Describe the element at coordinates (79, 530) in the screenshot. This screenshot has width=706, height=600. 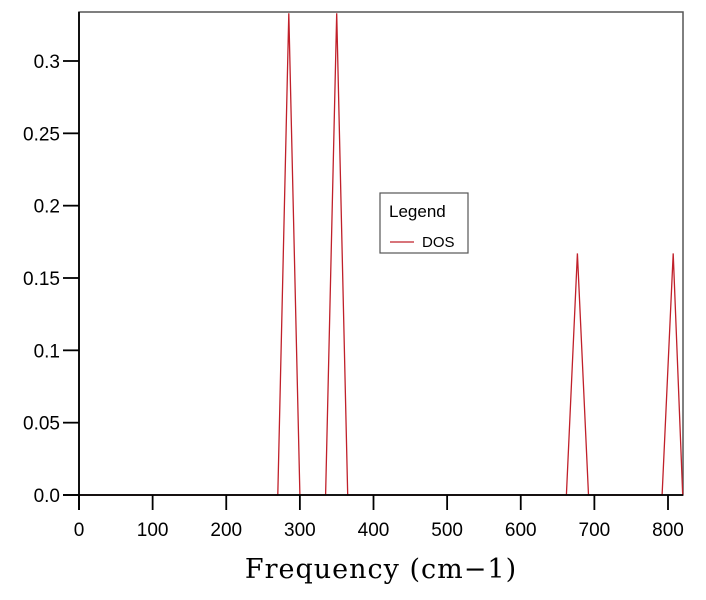
I see `x-tick-label: 0` at that location.